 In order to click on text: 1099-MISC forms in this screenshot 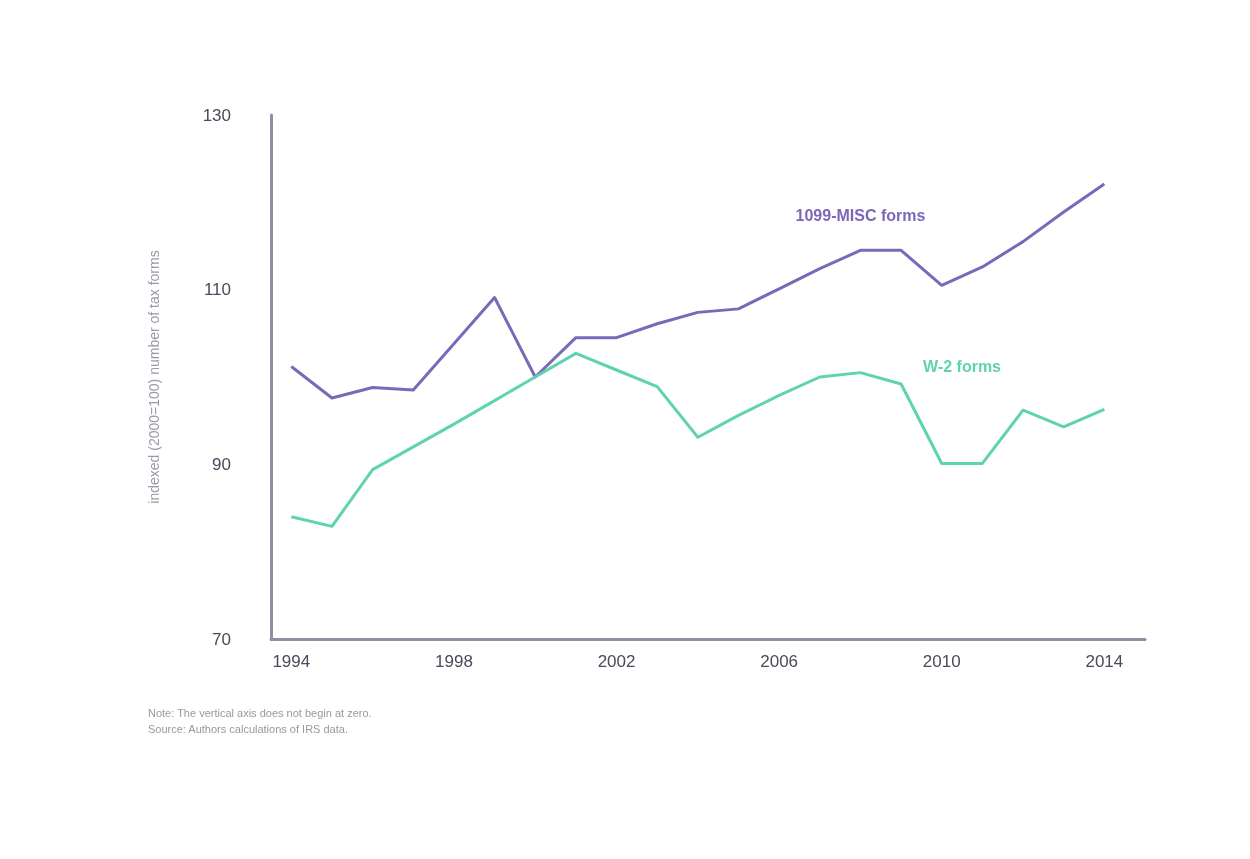, I will do `click(860, 215)`.